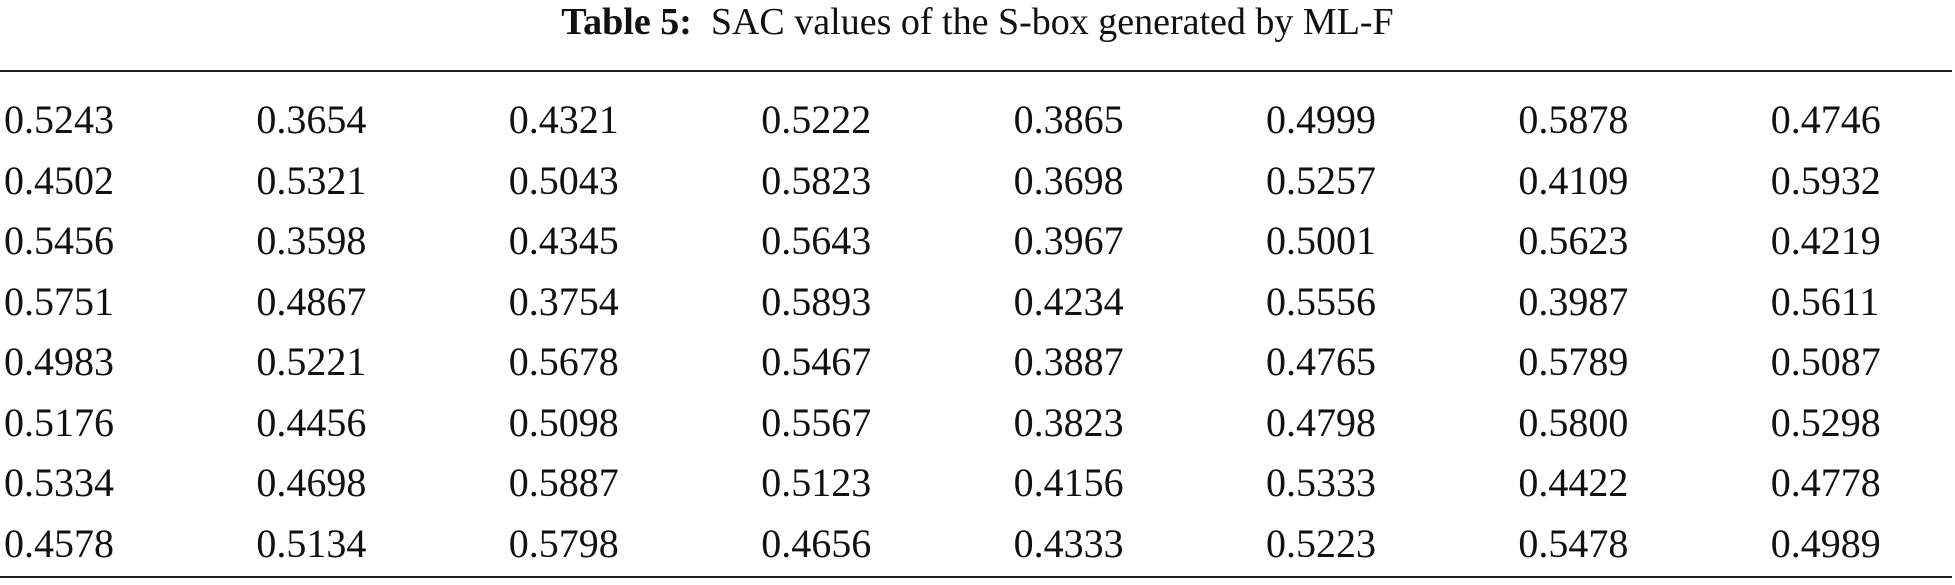 The height and width of the screenshot is (585, 1955). I want to click on table-cell: 0.4765, so click(1321, 361).